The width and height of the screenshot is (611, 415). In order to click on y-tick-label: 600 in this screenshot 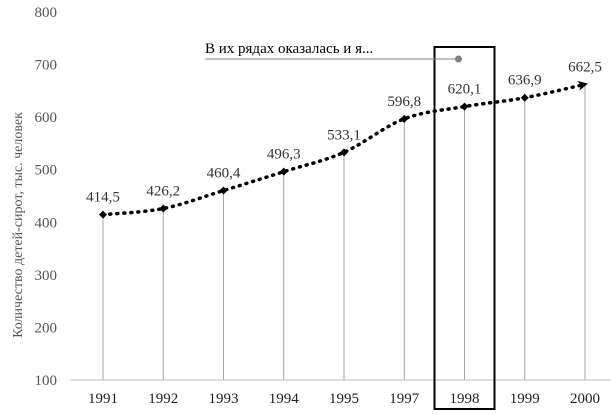, I will do `click(46, 118)`.